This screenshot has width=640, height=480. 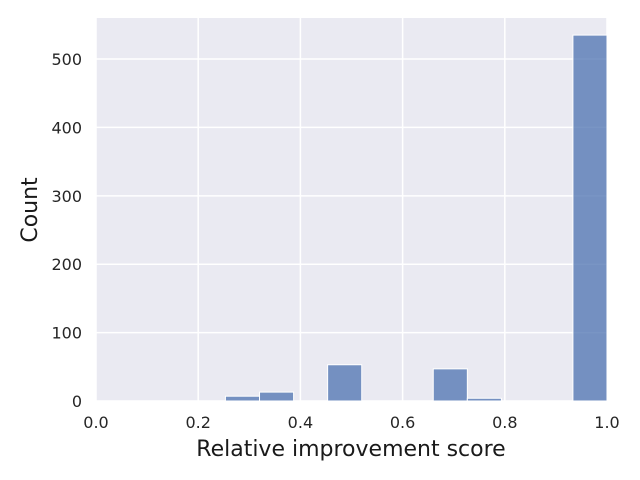 I want to click on x-axis-ticks: 0.0 0.2 0.4 0.6 0.8 1.0, so click(x=351, y=422).